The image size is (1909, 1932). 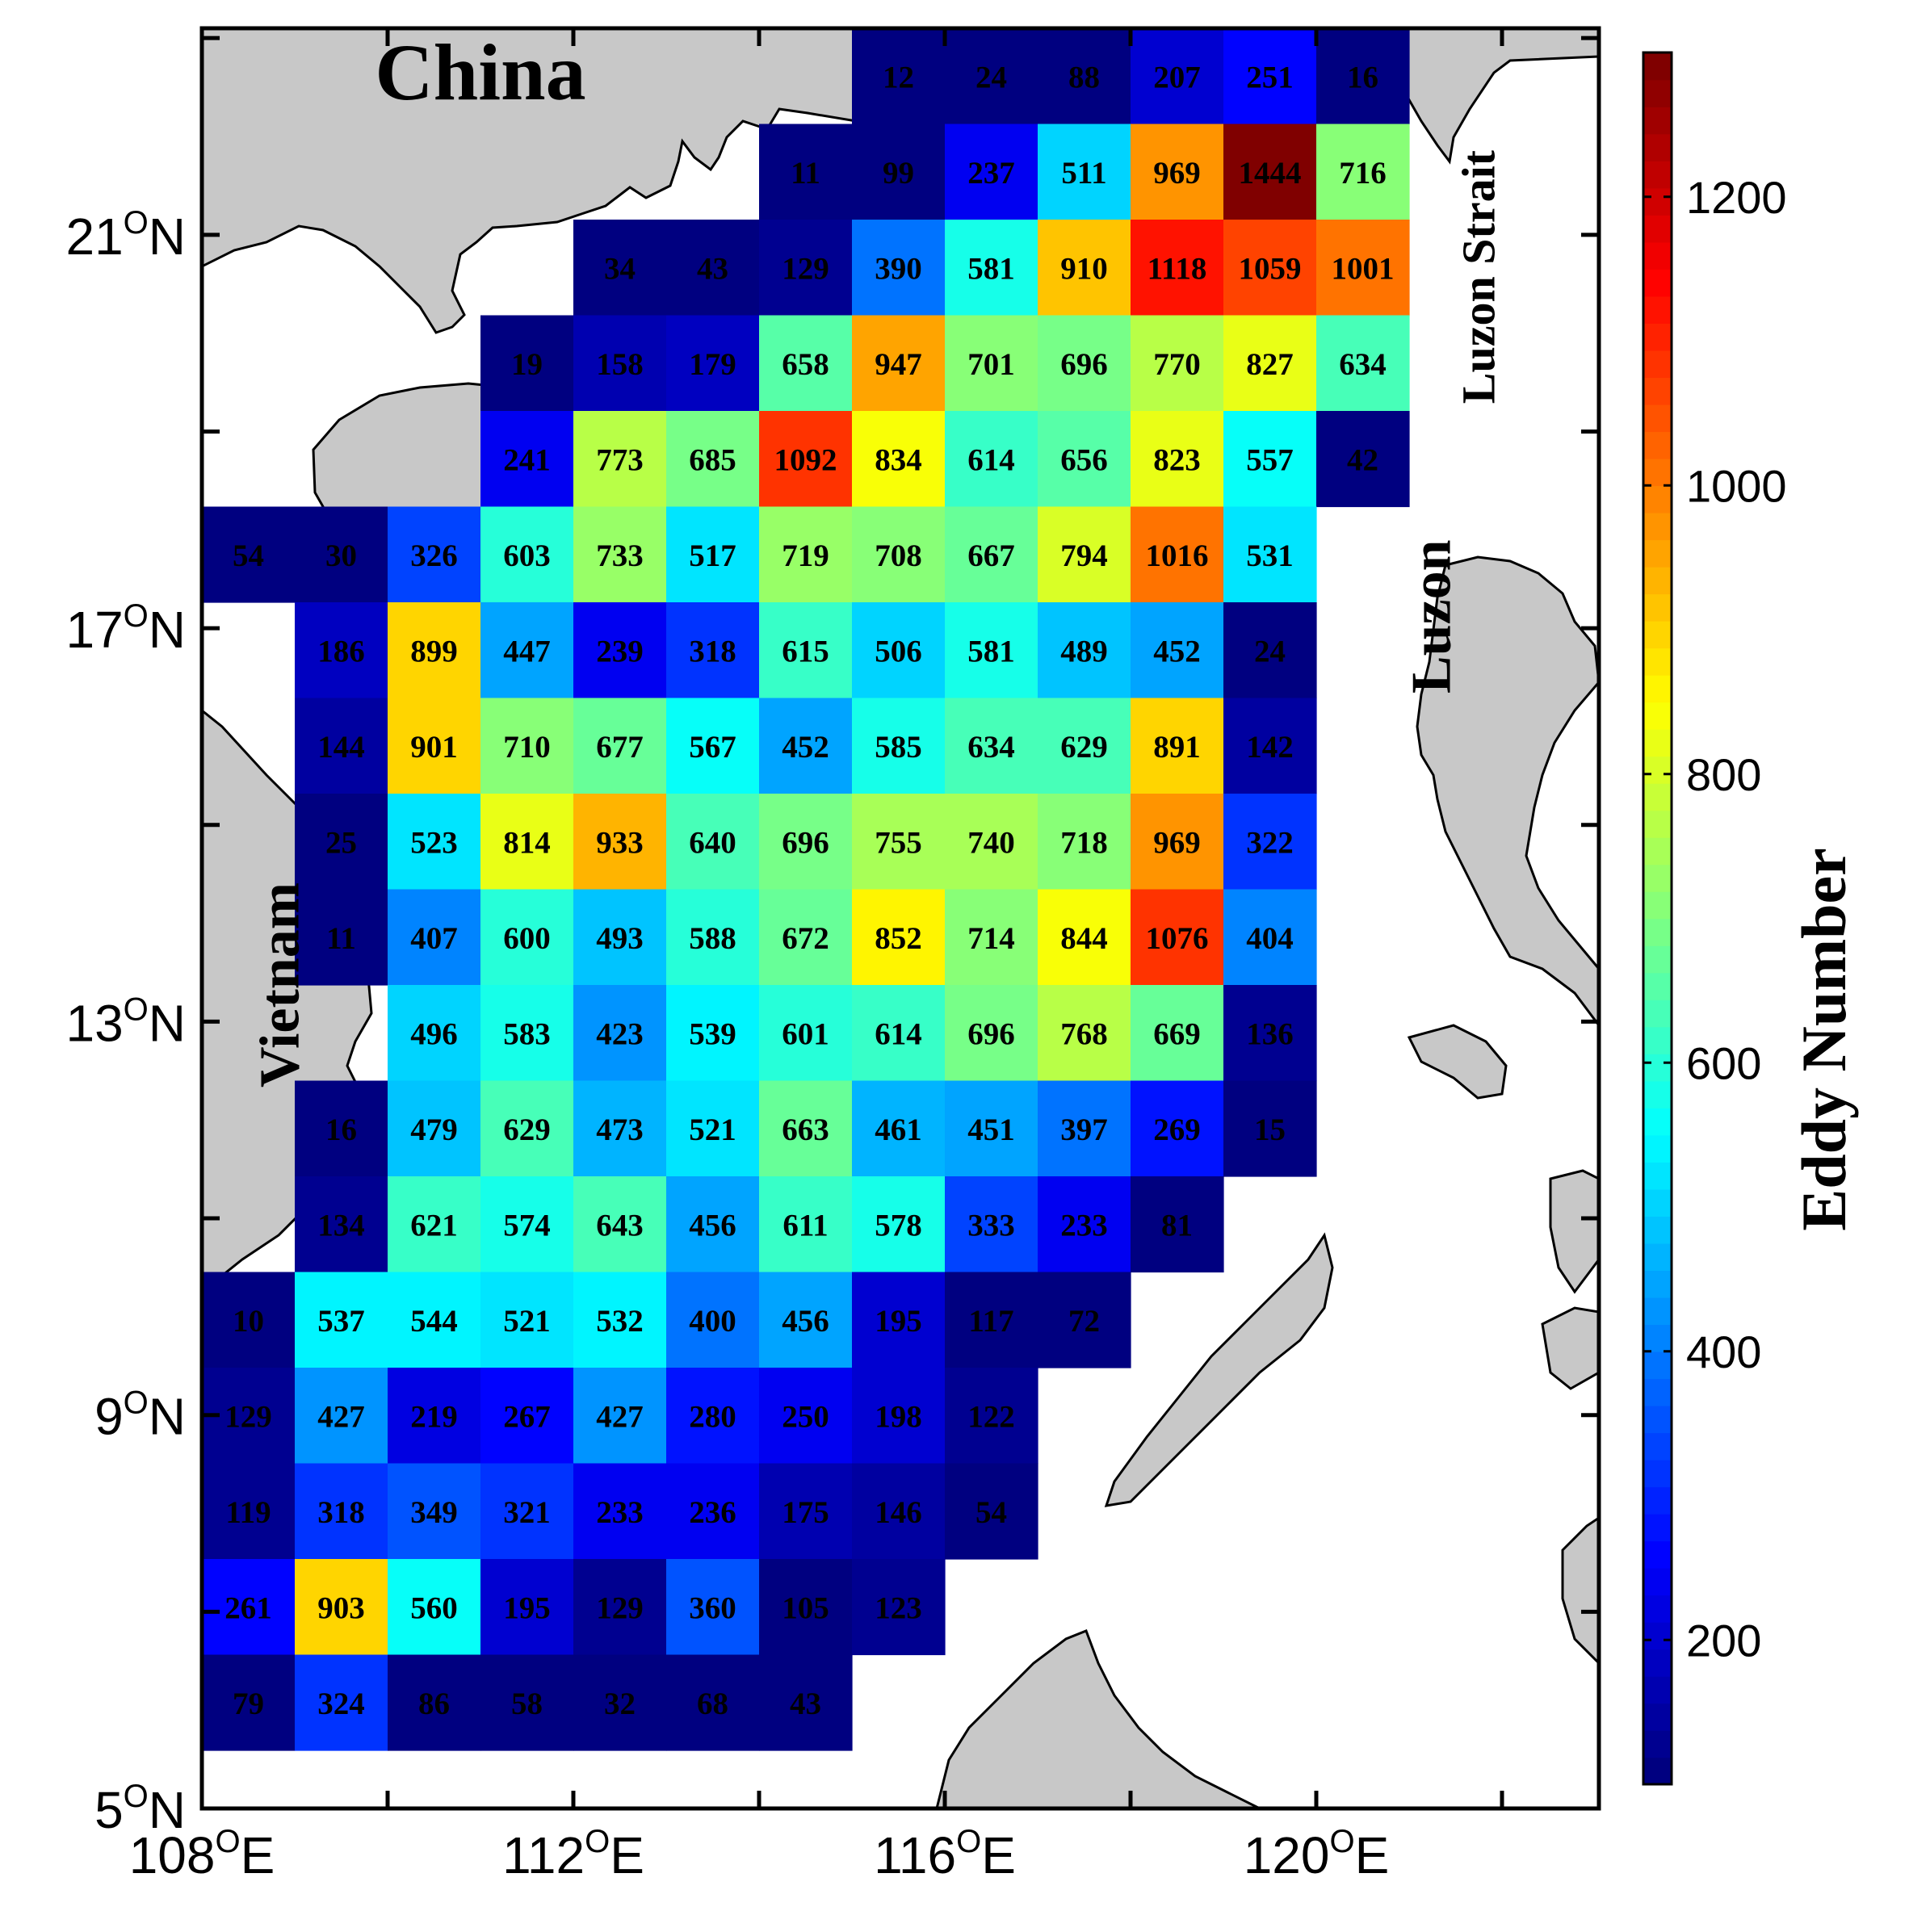 I want to click on cell-value-label: 669, so click(x=1177, y=1033).